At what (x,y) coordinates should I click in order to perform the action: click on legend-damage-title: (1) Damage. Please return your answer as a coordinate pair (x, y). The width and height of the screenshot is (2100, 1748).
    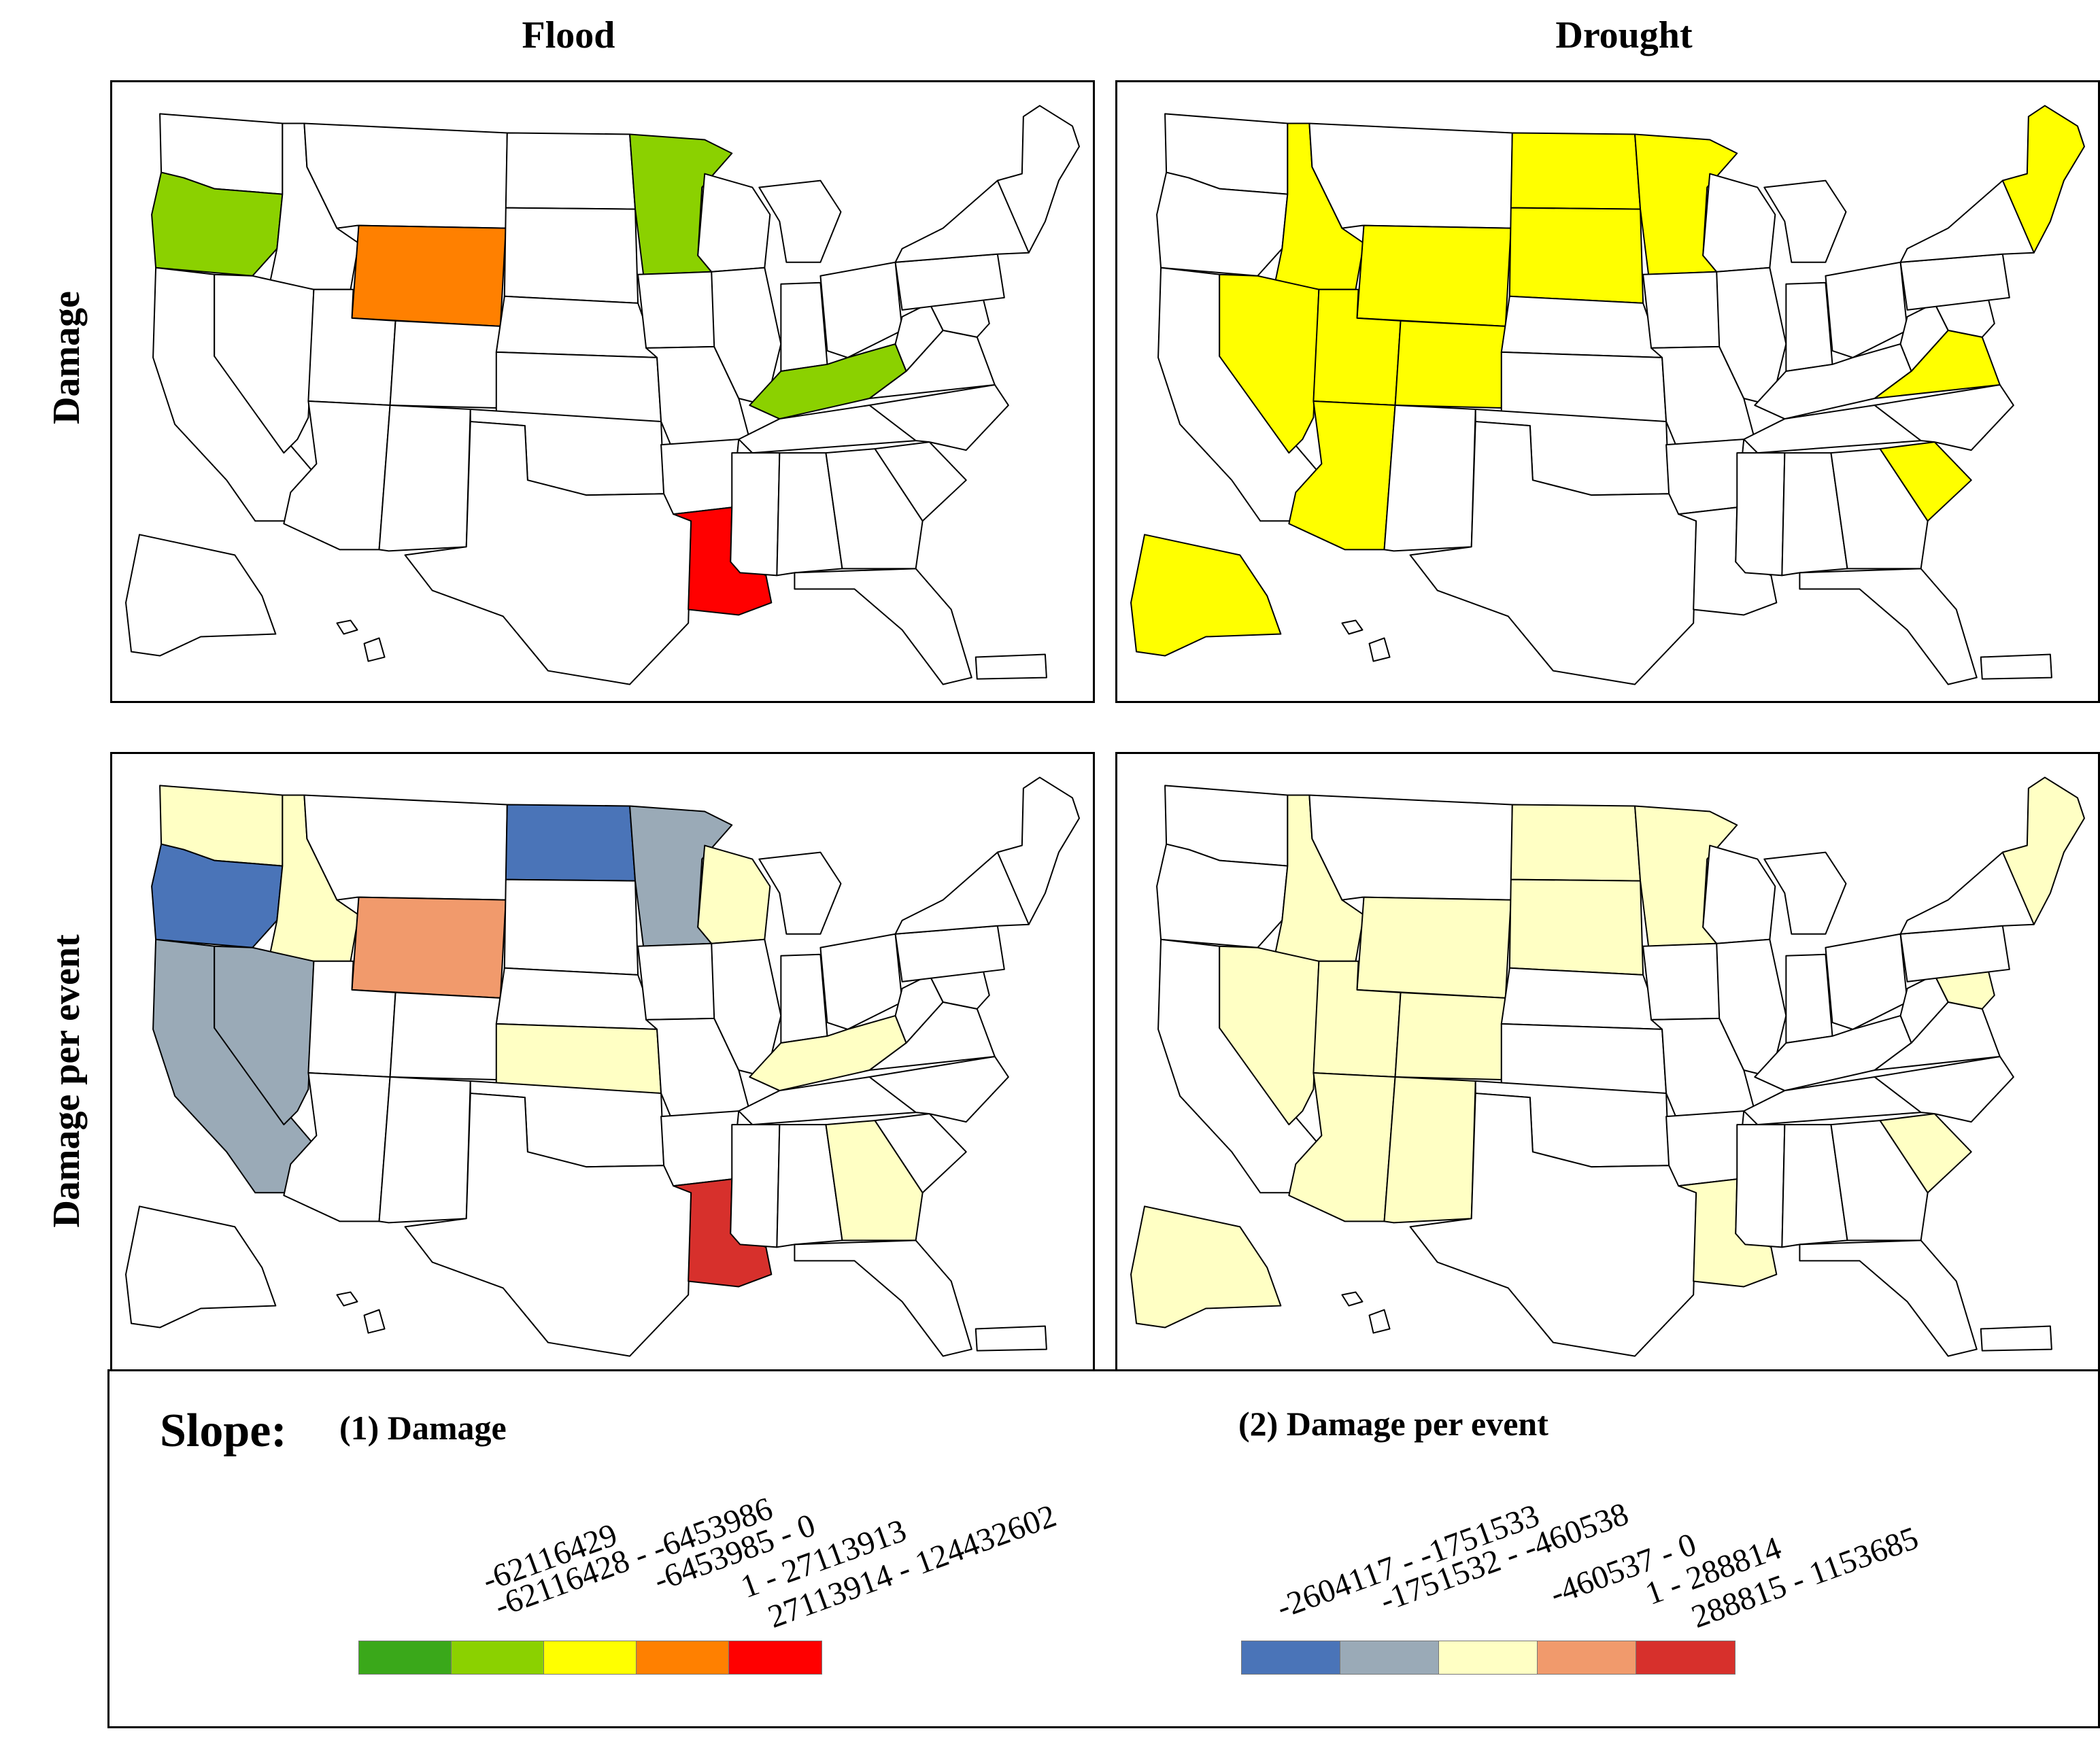
    Looking at the image, I should click on (423, 1428).